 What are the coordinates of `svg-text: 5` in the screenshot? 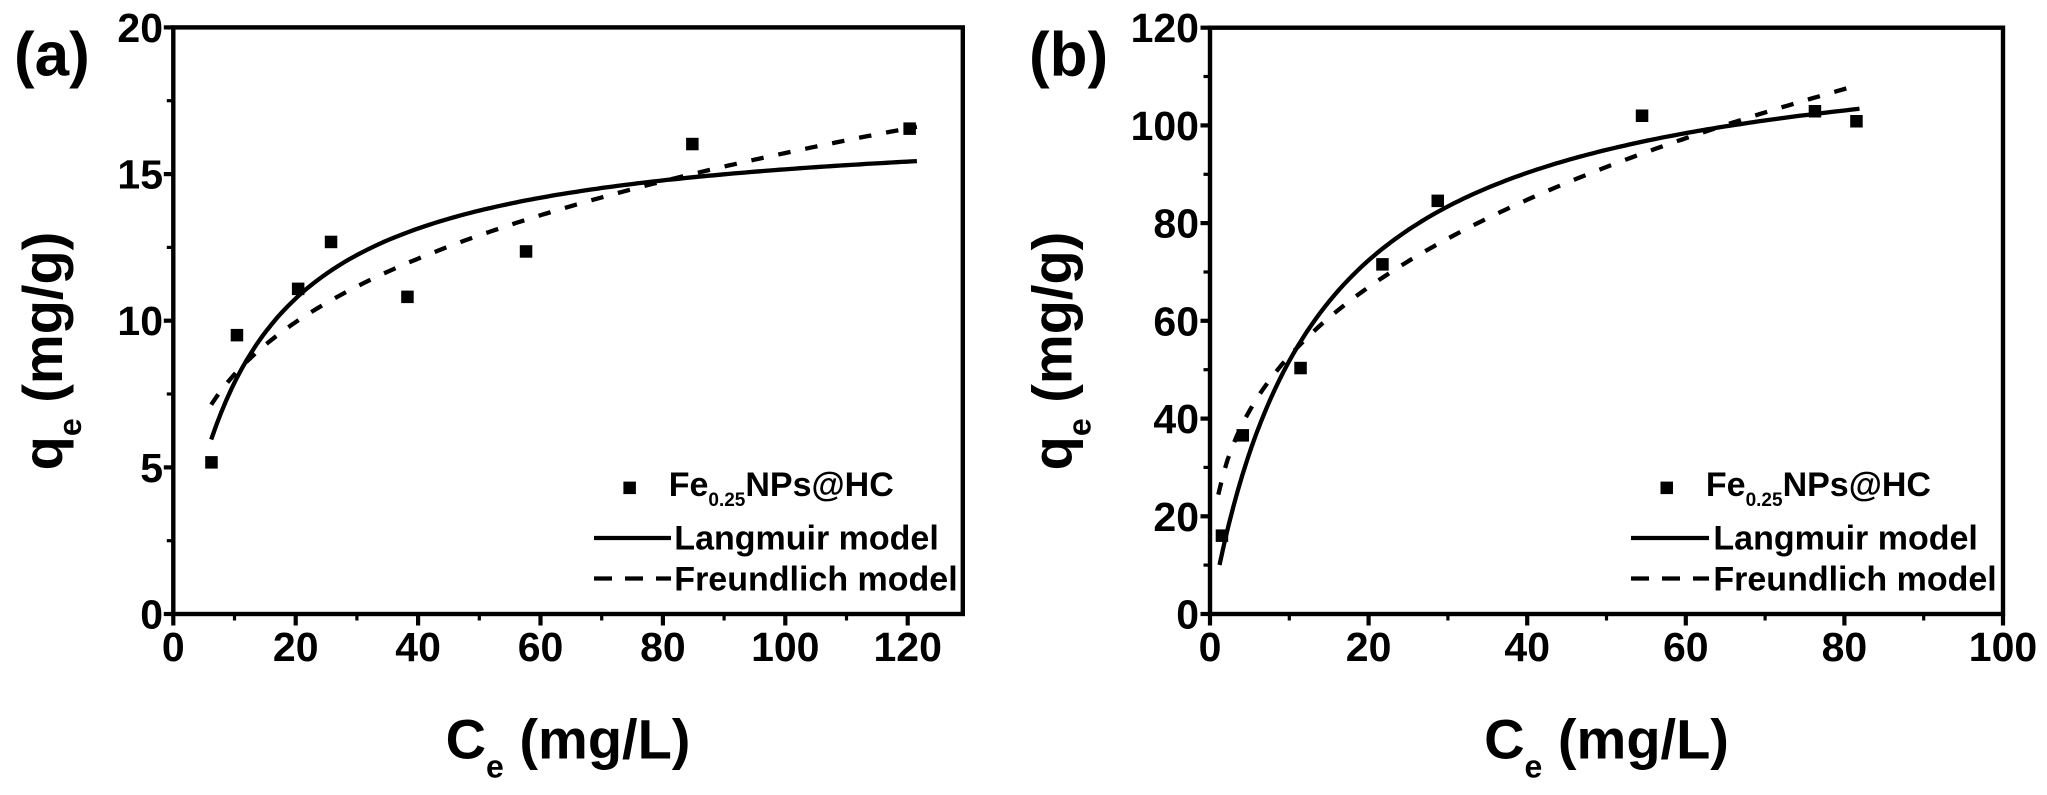 It's located at (151, 468).